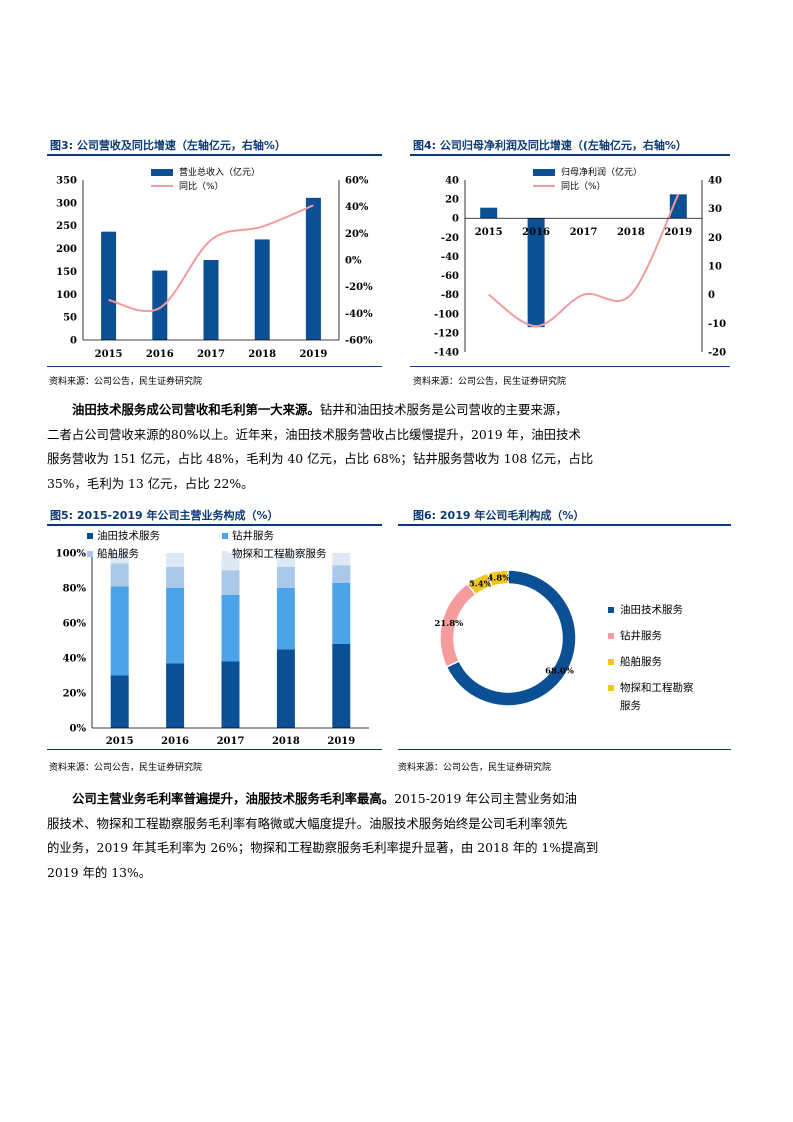  I want to click on fig6-legend-label-3-a: 物探和工程勘察, so click(657, 687).